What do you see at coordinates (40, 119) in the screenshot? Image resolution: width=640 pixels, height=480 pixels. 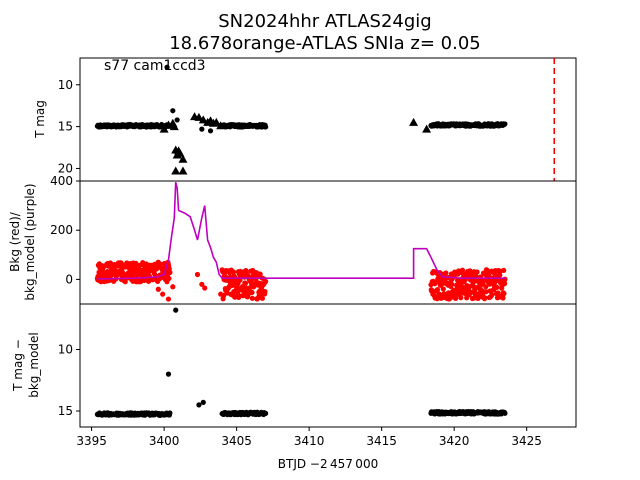 I see `panel-tmag-ylabel: T mag` at bounding box center [40, 119].